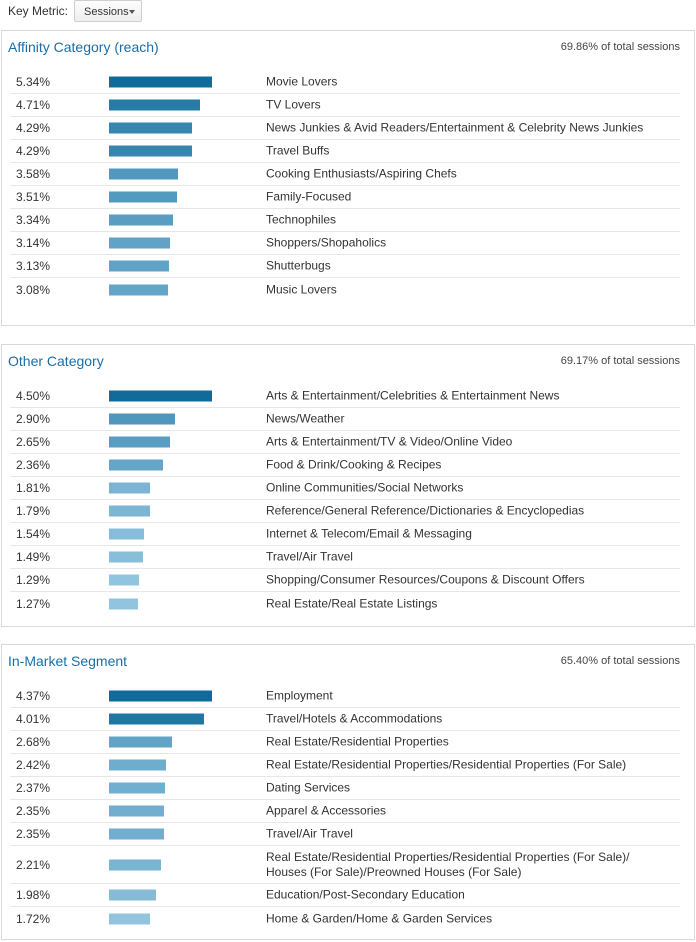 The height and width of the screenshot is (942, 696). What do you see at coordinates (365, 487) in the screenshot?
I see `category-name: Online Communities/Social Networks` at bounding box center [365, 487].